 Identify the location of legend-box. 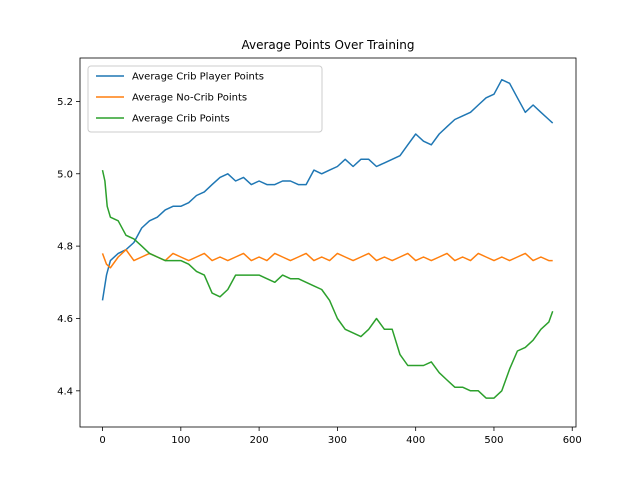
(205, 99).